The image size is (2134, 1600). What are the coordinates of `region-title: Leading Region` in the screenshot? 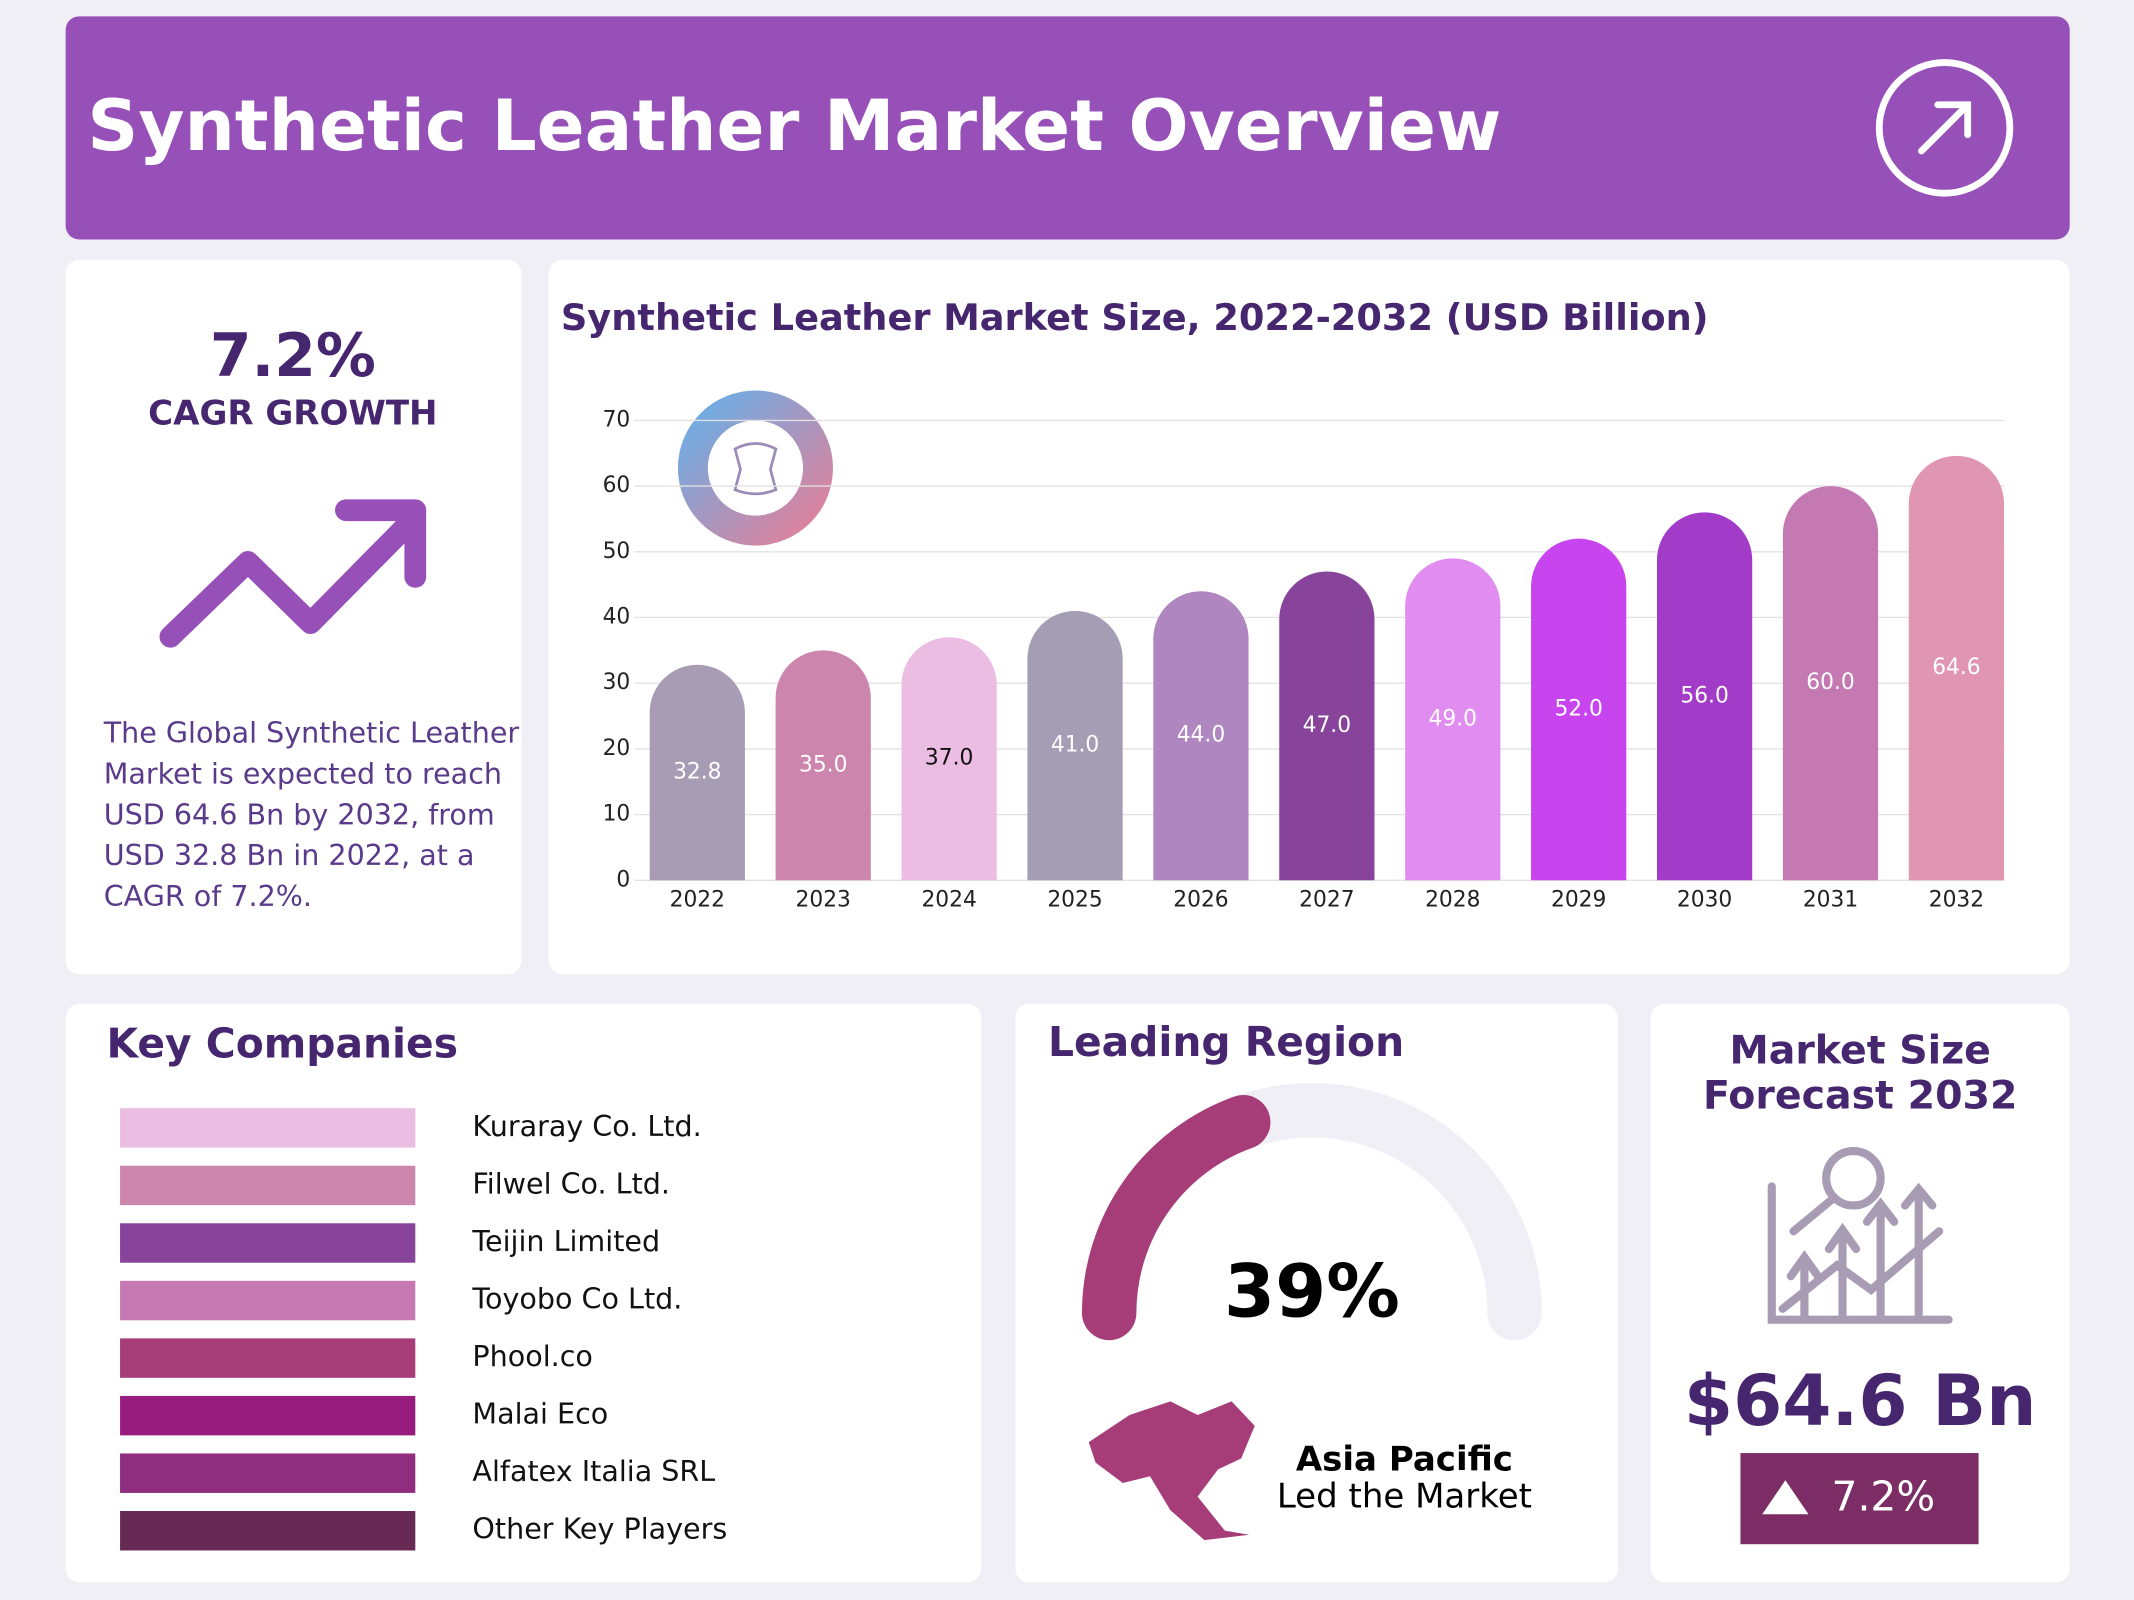 It's located at (1226, 1042).